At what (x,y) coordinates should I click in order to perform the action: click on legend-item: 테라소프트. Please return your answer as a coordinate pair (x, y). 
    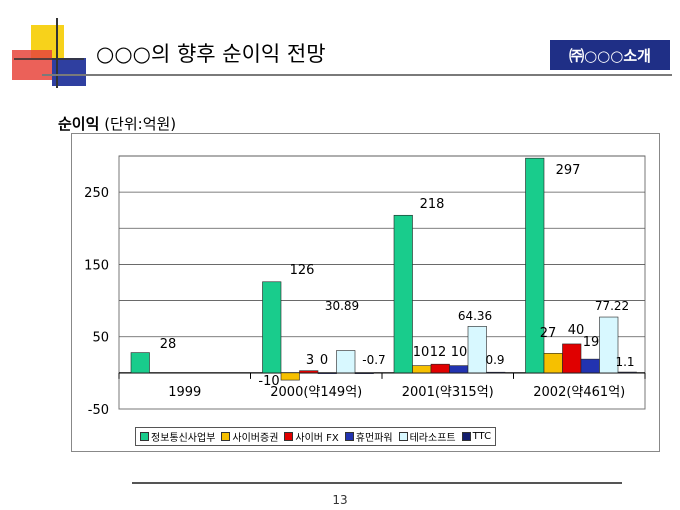
    Looking at the image, I should click on (427, 436).